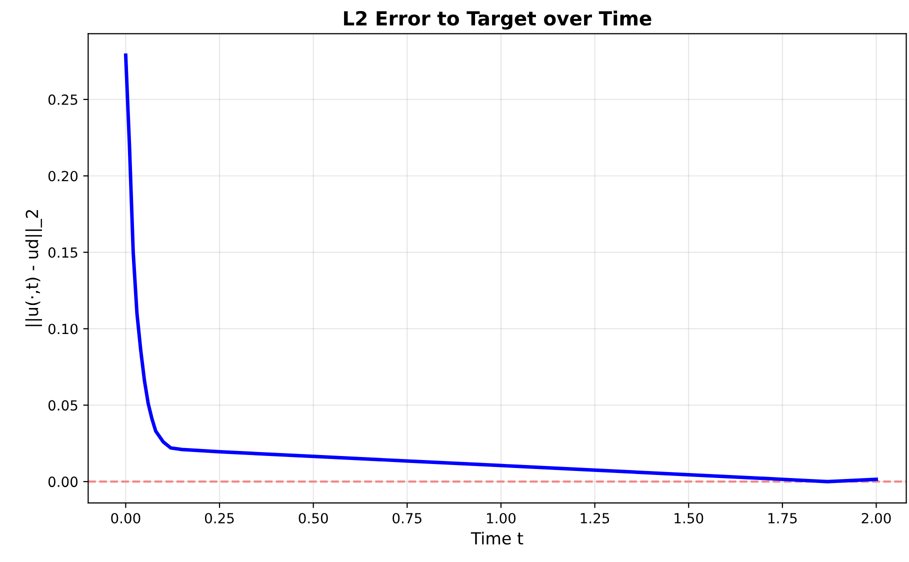  What do you see at coordinates (63, 329) in the screenshot?
I see `y-tick-label: 0.10` at bounding box center [63, 329].